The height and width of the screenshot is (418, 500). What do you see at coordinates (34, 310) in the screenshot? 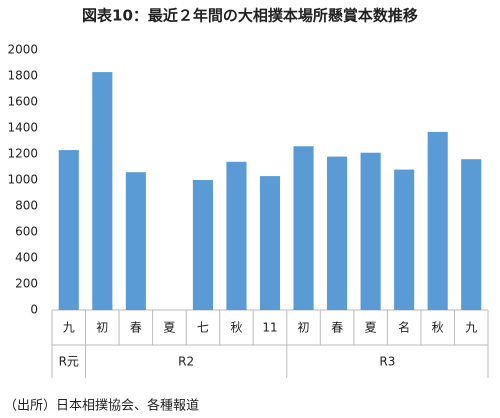
I see `y-tick-label: 0` at bounding box center [34, 310].